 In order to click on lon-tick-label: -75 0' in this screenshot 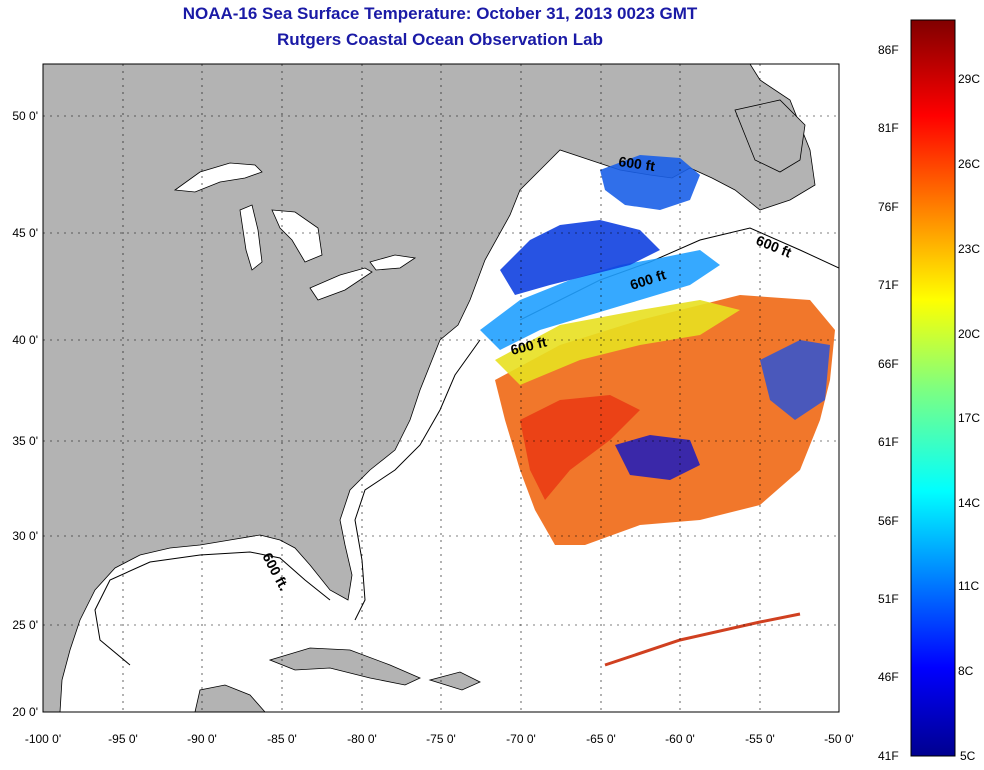, I will do `click(441, 739)`.